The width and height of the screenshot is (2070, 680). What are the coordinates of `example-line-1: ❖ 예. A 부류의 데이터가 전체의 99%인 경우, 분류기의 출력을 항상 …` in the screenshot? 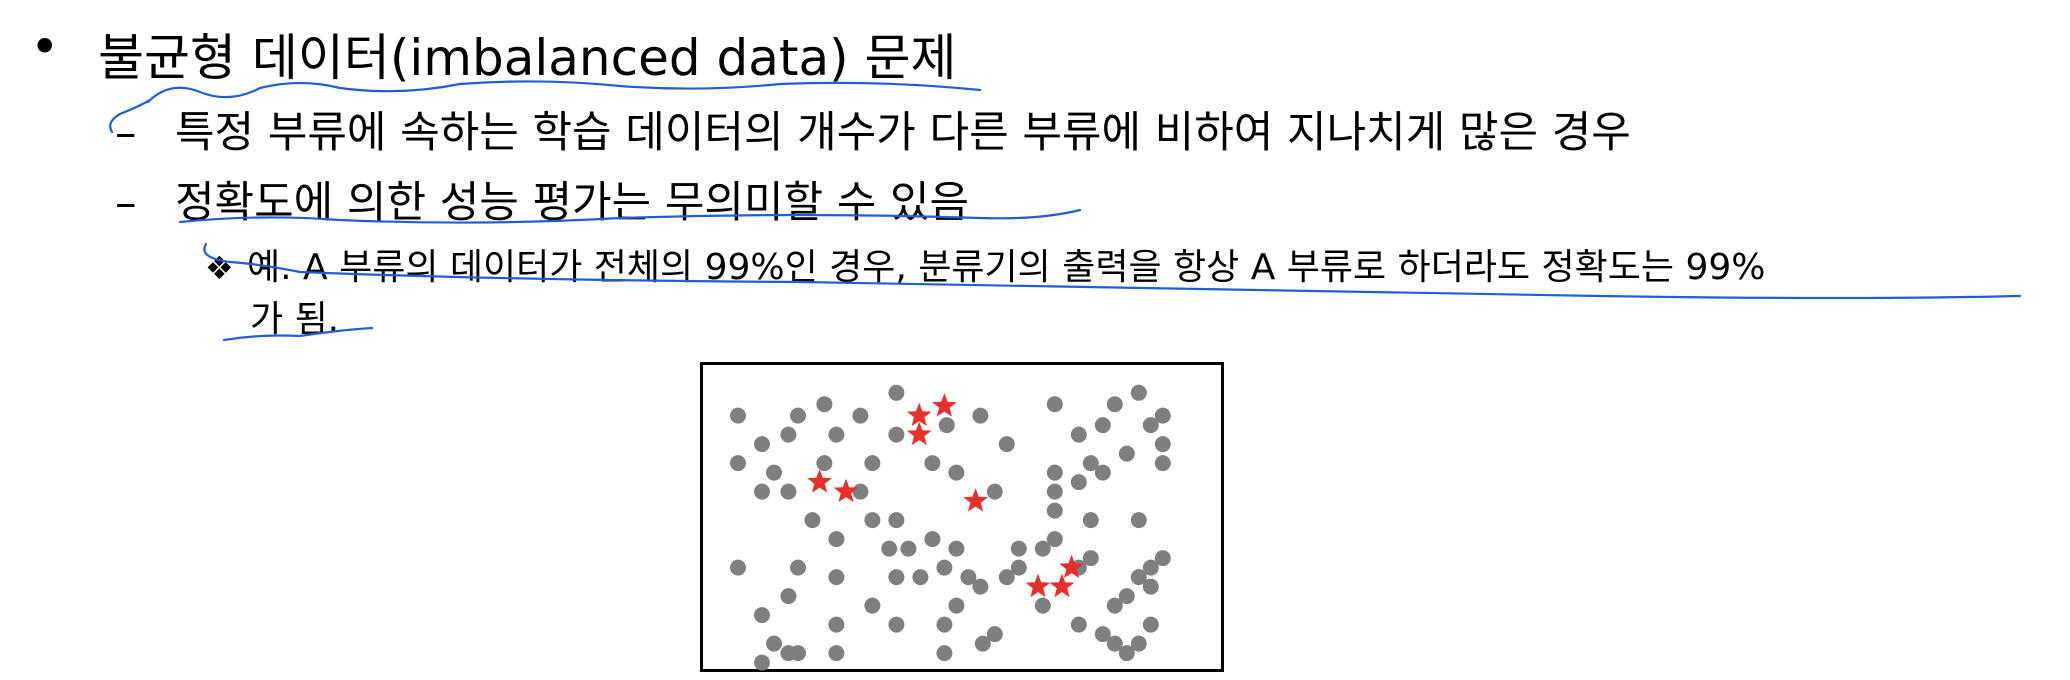 It's located at (985, 264).